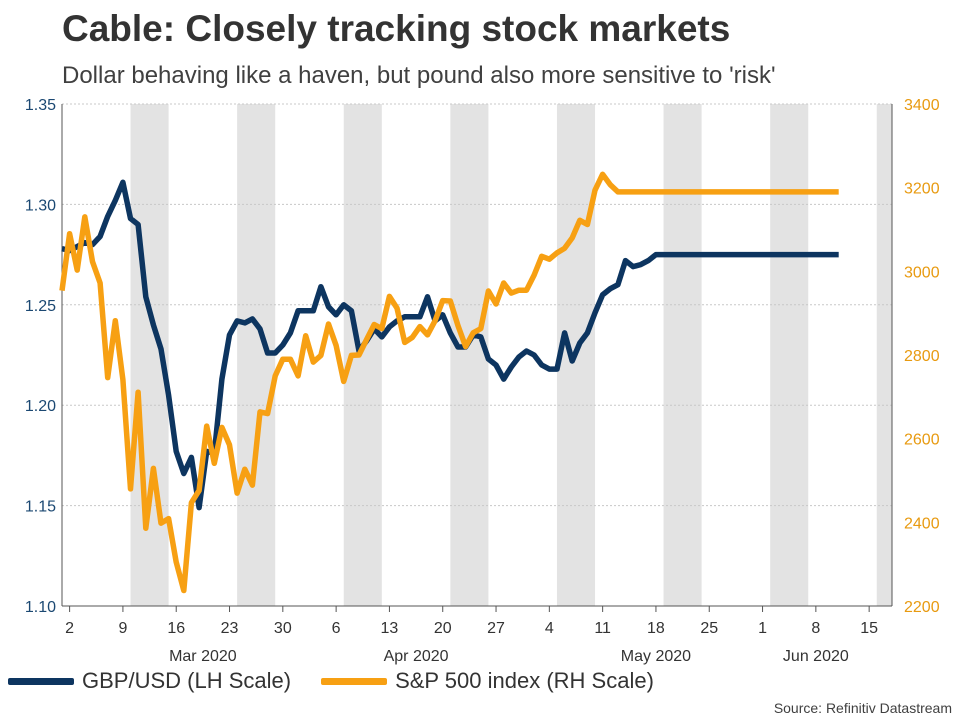  What do you see at coordinates (187, 680) in the screenshot?
I see `legend-label-gbp: GBP/USD (LH Scale)` at bounding box center [187, 680].